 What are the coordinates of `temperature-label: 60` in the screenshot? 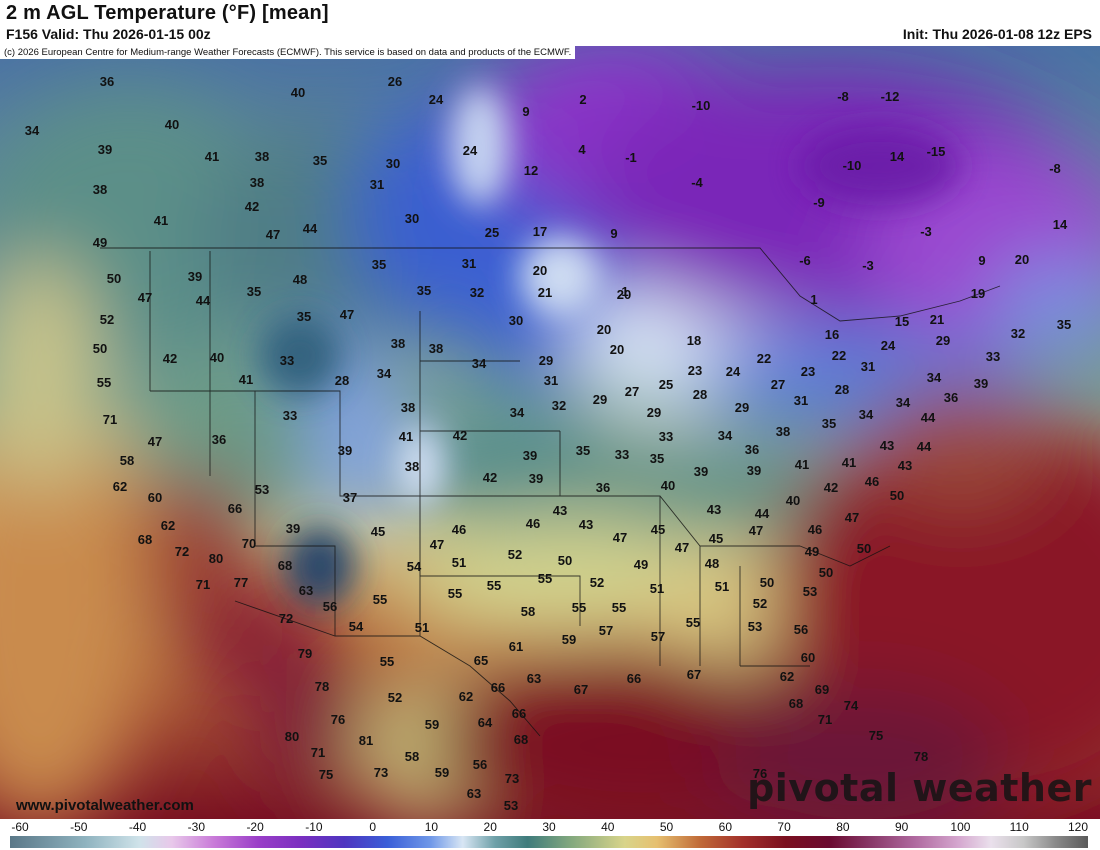 It's located at (808, 657).